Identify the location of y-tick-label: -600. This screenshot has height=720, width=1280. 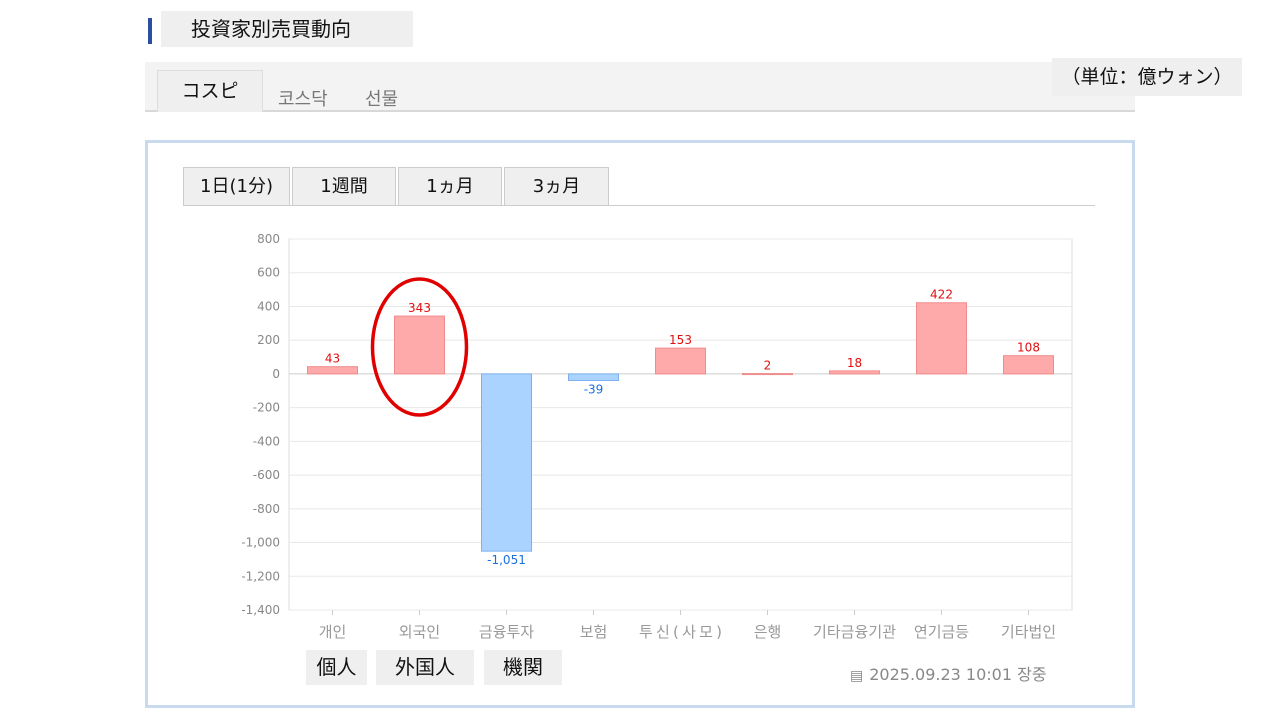
(266, 475).